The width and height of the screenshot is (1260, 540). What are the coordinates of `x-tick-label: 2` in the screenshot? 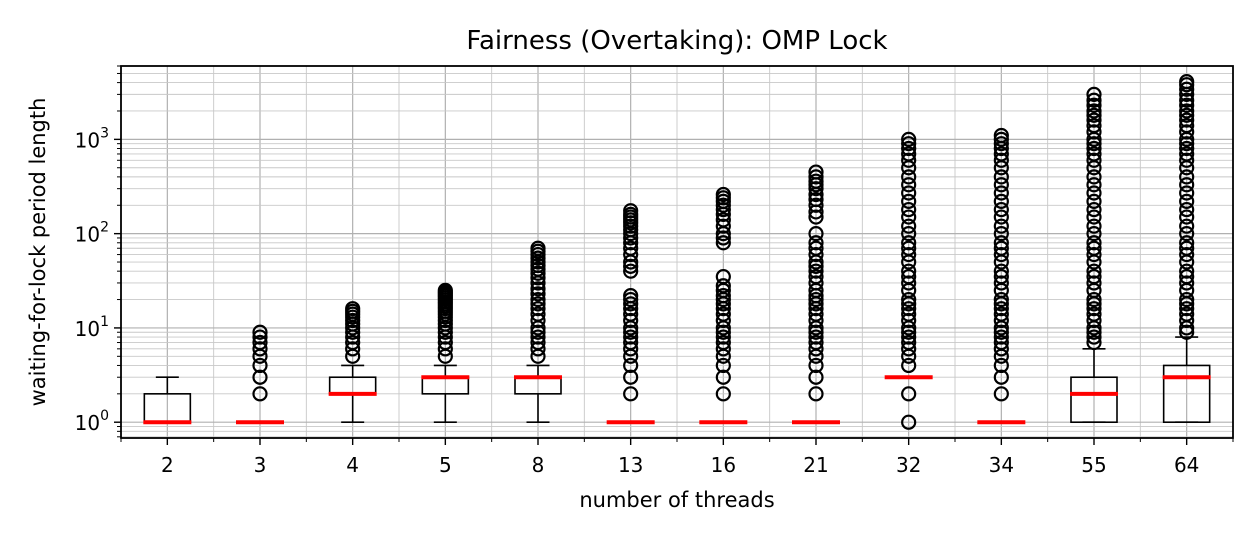 It's located at (167, 465).